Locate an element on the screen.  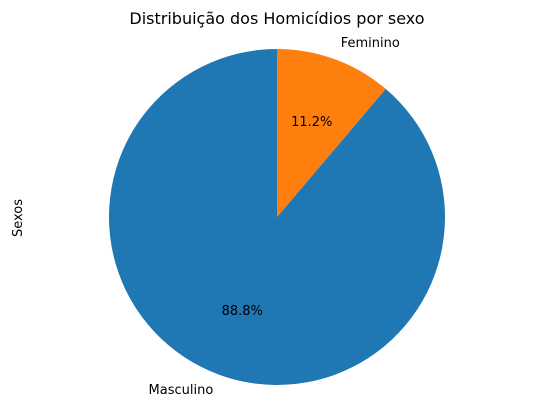
slice-label-feminino: Feminino is located at coordinates (370, 43).